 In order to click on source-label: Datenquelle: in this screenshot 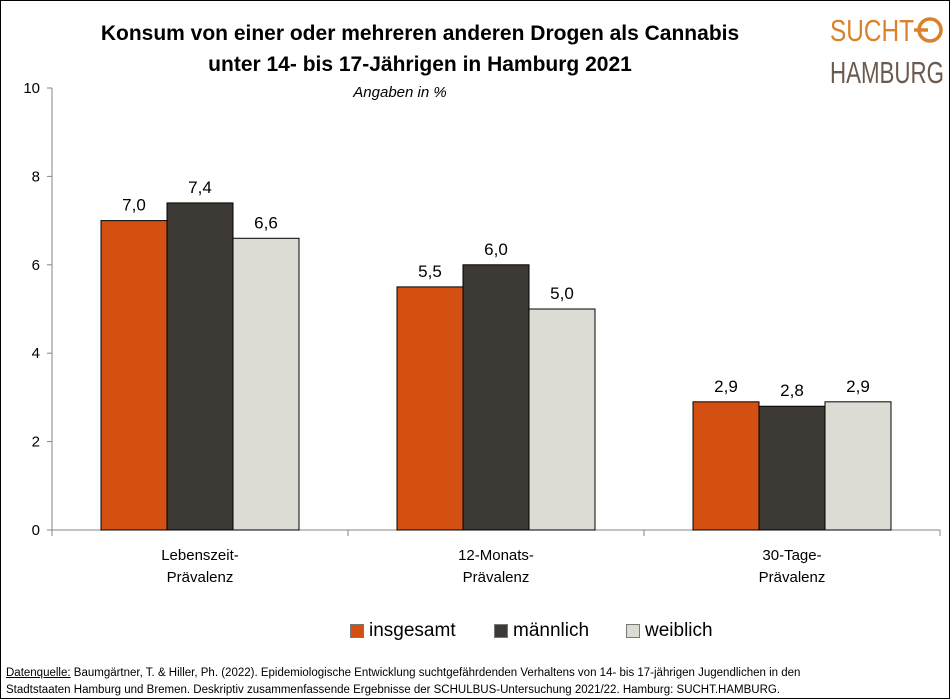, I will do `click(38, 673)`.